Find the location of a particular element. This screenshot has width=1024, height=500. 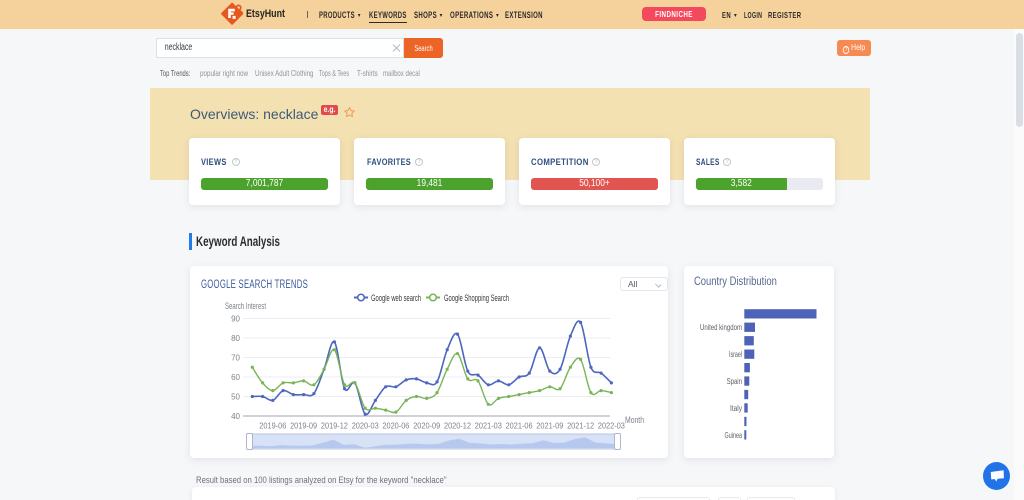

svg-text: United kingdom is located at coordinates (721, 327).